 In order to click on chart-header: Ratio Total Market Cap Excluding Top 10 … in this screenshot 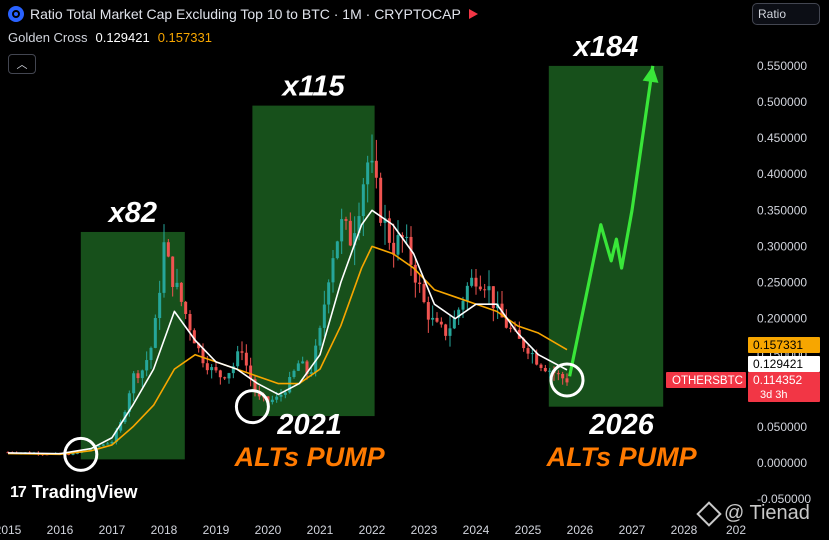, I will do `click(243, 14)`.